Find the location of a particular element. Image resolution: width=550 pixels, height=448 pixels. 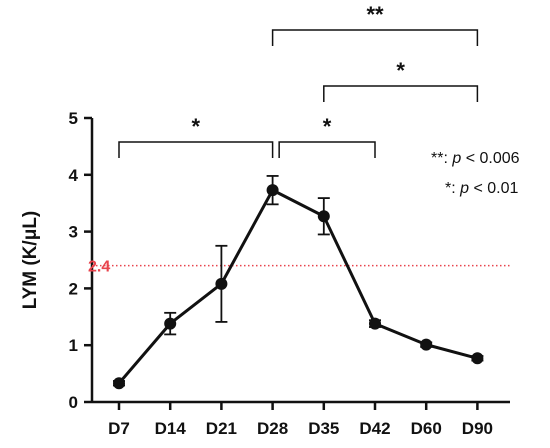

y-tick-label-2: 2 is located at coordinates (73, 288).